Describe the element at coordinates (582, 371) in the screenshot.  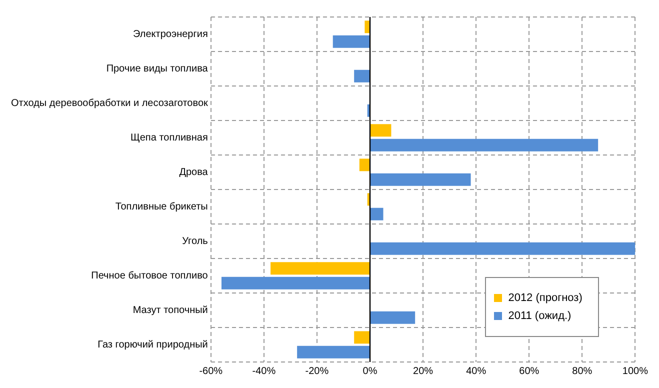
I see `x-tick-label: 80%` at that location.